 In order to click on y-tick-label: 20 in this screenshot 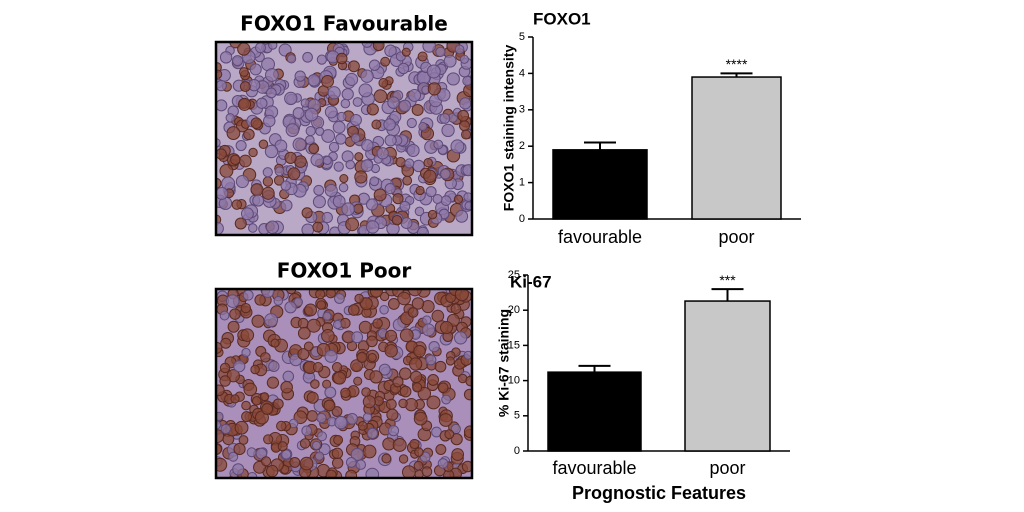, I will do `click(514, 310)`.